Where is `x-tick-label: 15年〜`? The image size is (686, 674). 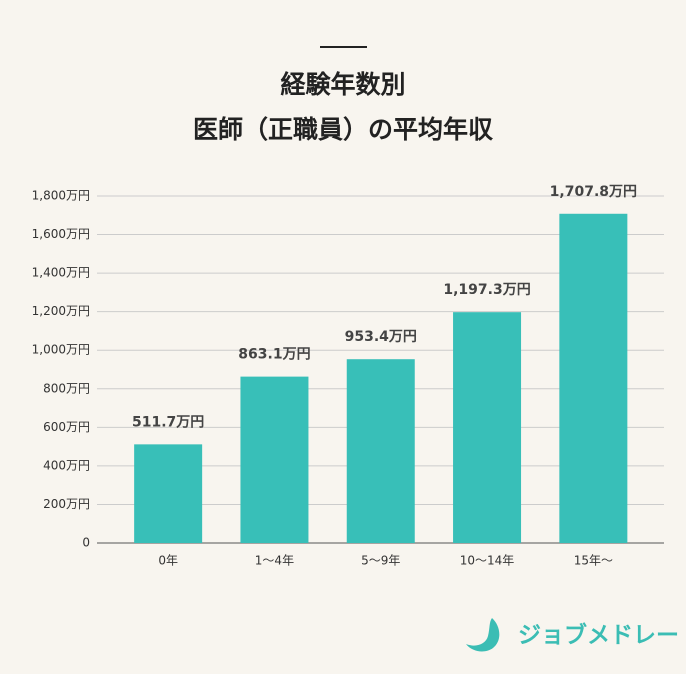
x-tick-label: 15年〜 is located at coordinates (593, 561).